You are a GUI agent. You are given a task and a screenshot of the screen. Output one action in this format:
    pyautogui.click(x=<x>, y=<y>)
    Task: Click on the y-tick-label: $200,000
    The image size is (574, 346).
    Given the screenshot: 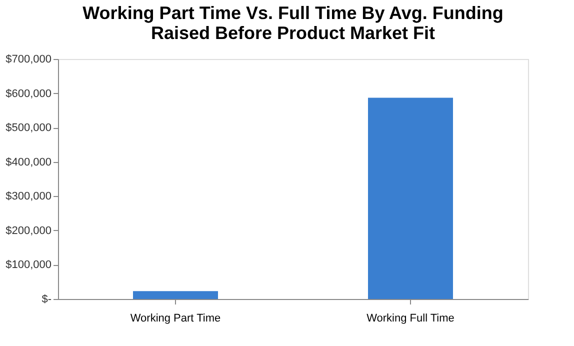 What is the action you would take?
    pyautogui.click(x=29, y=230)
    